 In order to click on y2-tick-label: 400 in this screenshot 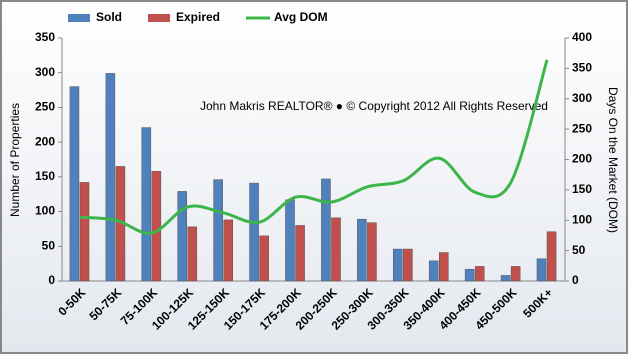, I will do `click(582, 37)`.